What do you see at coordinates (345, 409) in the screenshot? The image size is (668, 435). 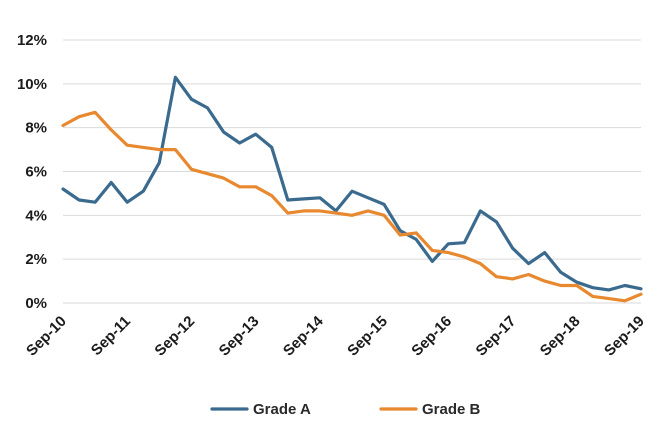 I see `legend: Grade A Grade B` at bounding box center [345, 409].